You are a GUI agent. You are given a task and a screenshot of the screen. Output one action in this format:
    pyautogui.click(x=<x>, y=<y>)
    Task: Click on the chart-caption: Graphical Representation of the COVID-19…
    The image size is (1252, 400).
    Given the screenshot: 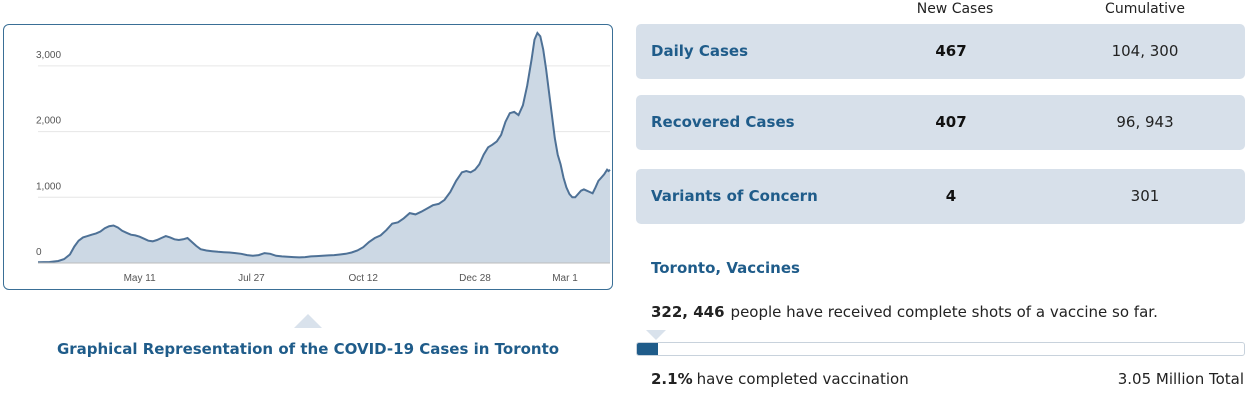 What is the action you would take?
    pyautogui.click(x=308, y=349)
    